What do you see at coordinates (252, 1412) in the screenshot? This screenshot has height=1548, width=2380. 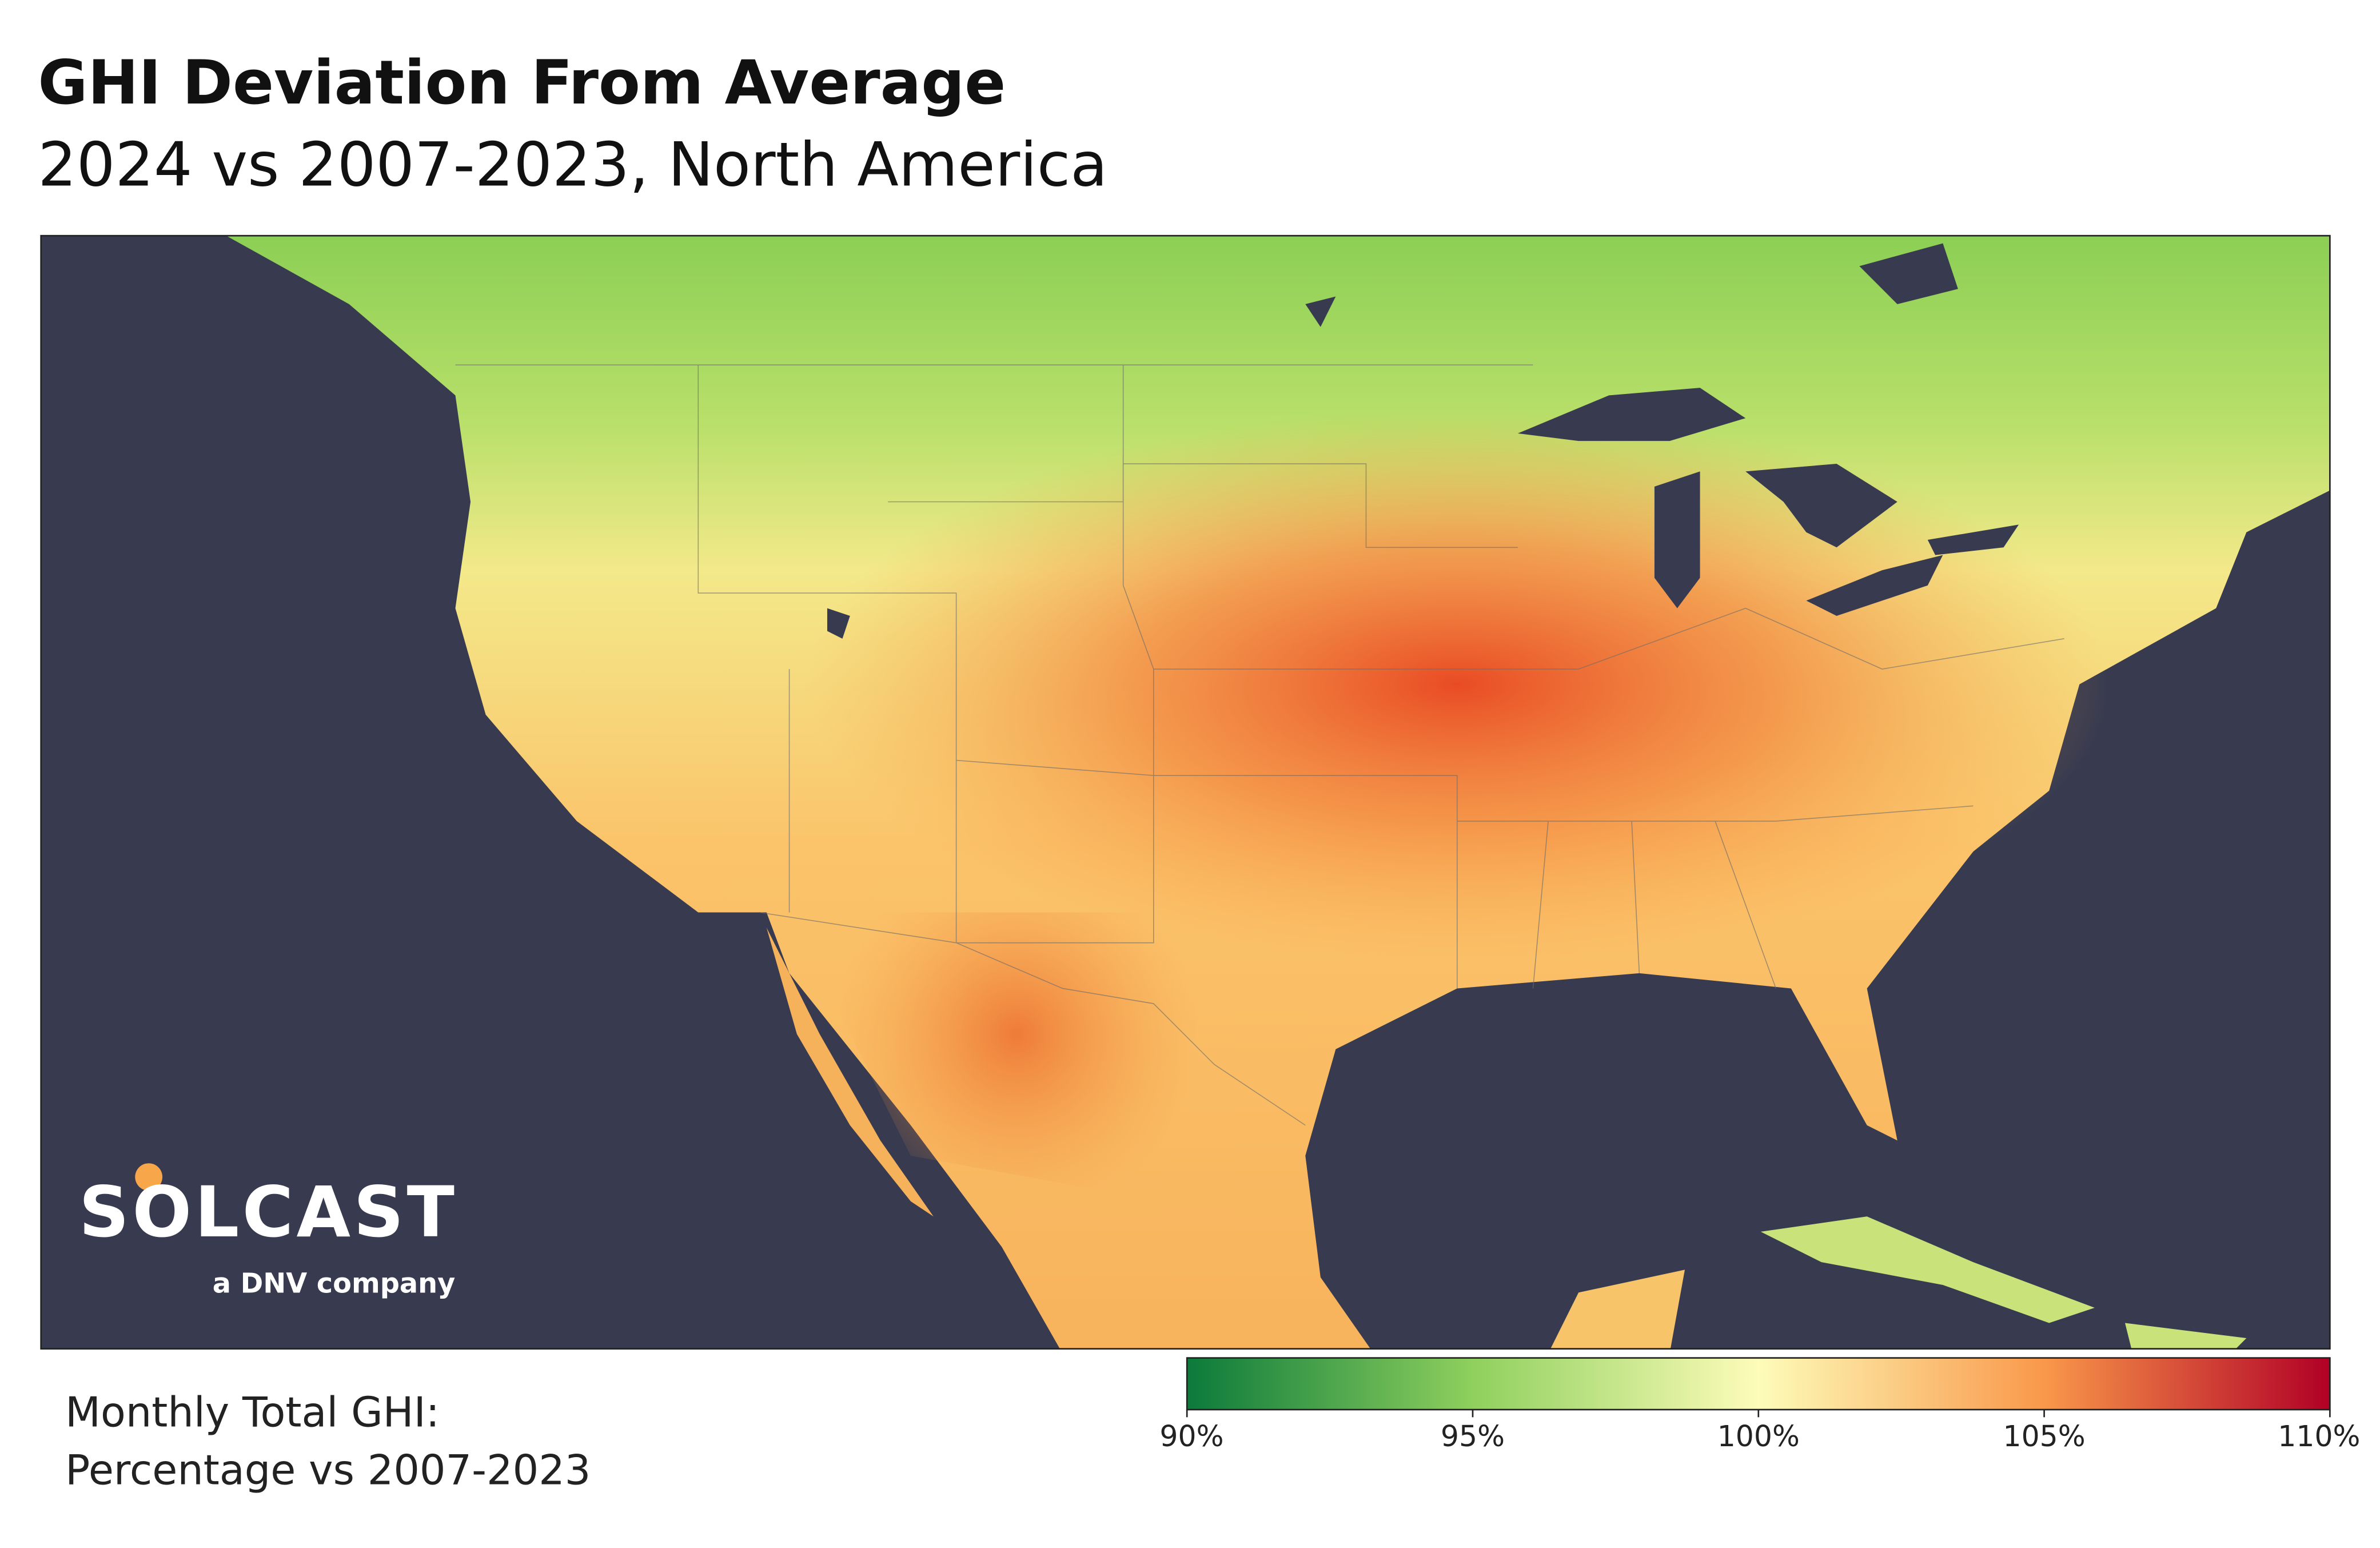 I see `legend-caption: Monthly Total GHI:` at bounding box center [252, 1412].